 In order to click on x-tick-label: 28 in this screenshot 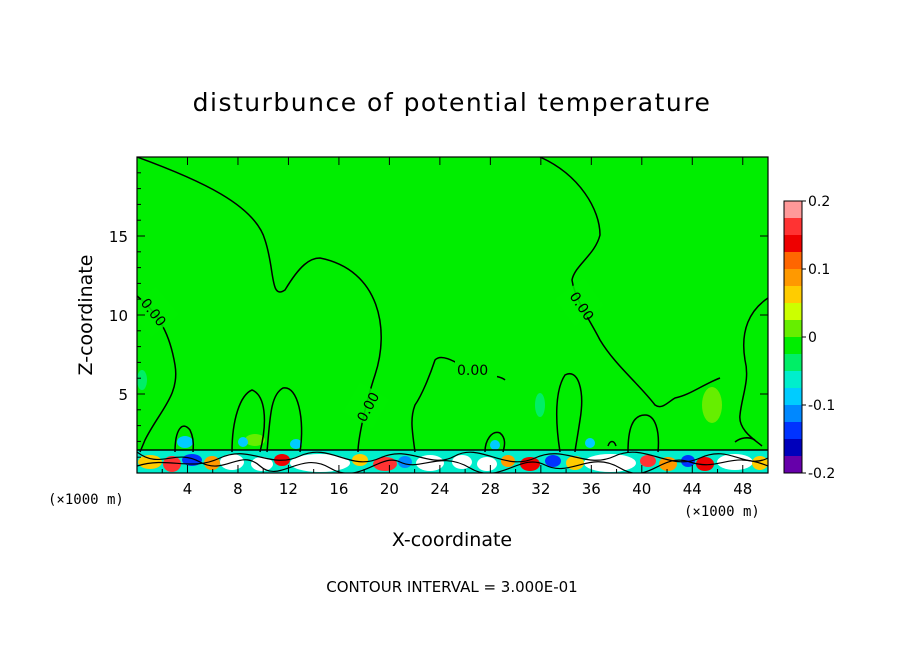, I will do `click(490, 489)`.